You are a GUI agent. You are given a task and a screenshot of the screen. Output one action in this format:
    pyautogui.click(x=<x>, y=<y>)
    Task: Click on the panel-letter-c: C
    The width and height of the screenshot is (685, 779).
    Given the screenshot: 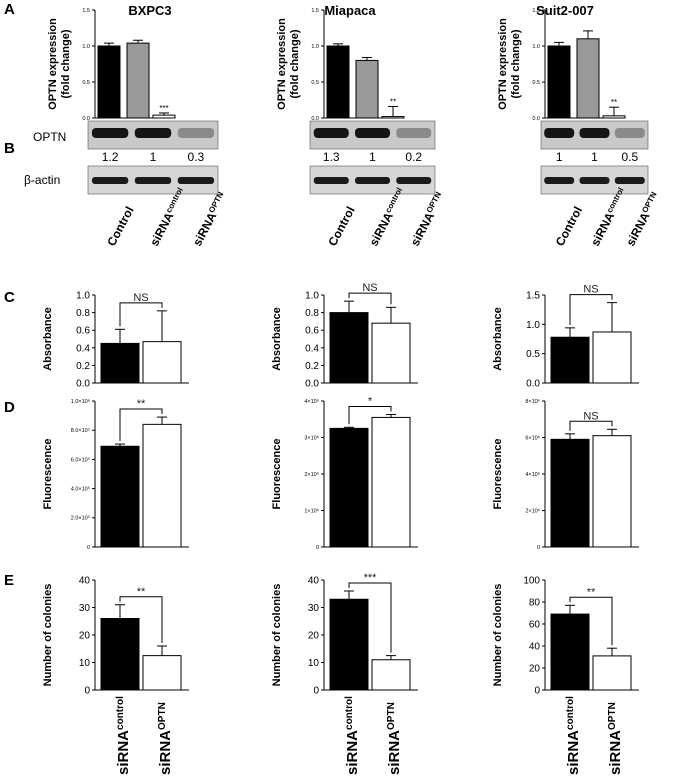 What is the action you would take?
    pyautogui.click(x=9, y=297)
    